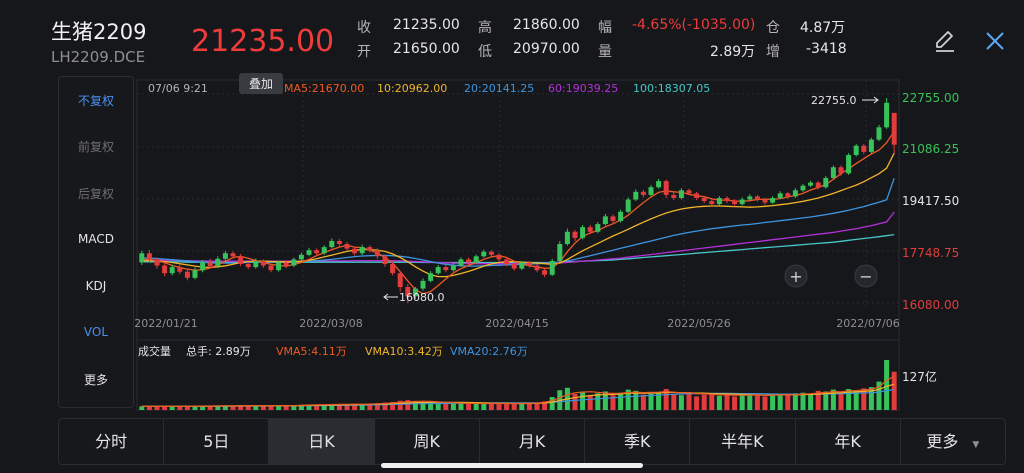 This screenshot has height=473, width=1024. Describe the element at coordinates (953, 441) in the screenshot. I see `tab-8: 更多 ▼` at that location.